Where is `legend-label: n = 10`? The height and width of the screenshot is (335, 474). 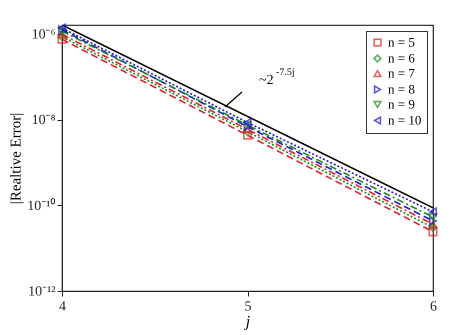 legend-label: n = 10 is located at coordinates (405, 120).